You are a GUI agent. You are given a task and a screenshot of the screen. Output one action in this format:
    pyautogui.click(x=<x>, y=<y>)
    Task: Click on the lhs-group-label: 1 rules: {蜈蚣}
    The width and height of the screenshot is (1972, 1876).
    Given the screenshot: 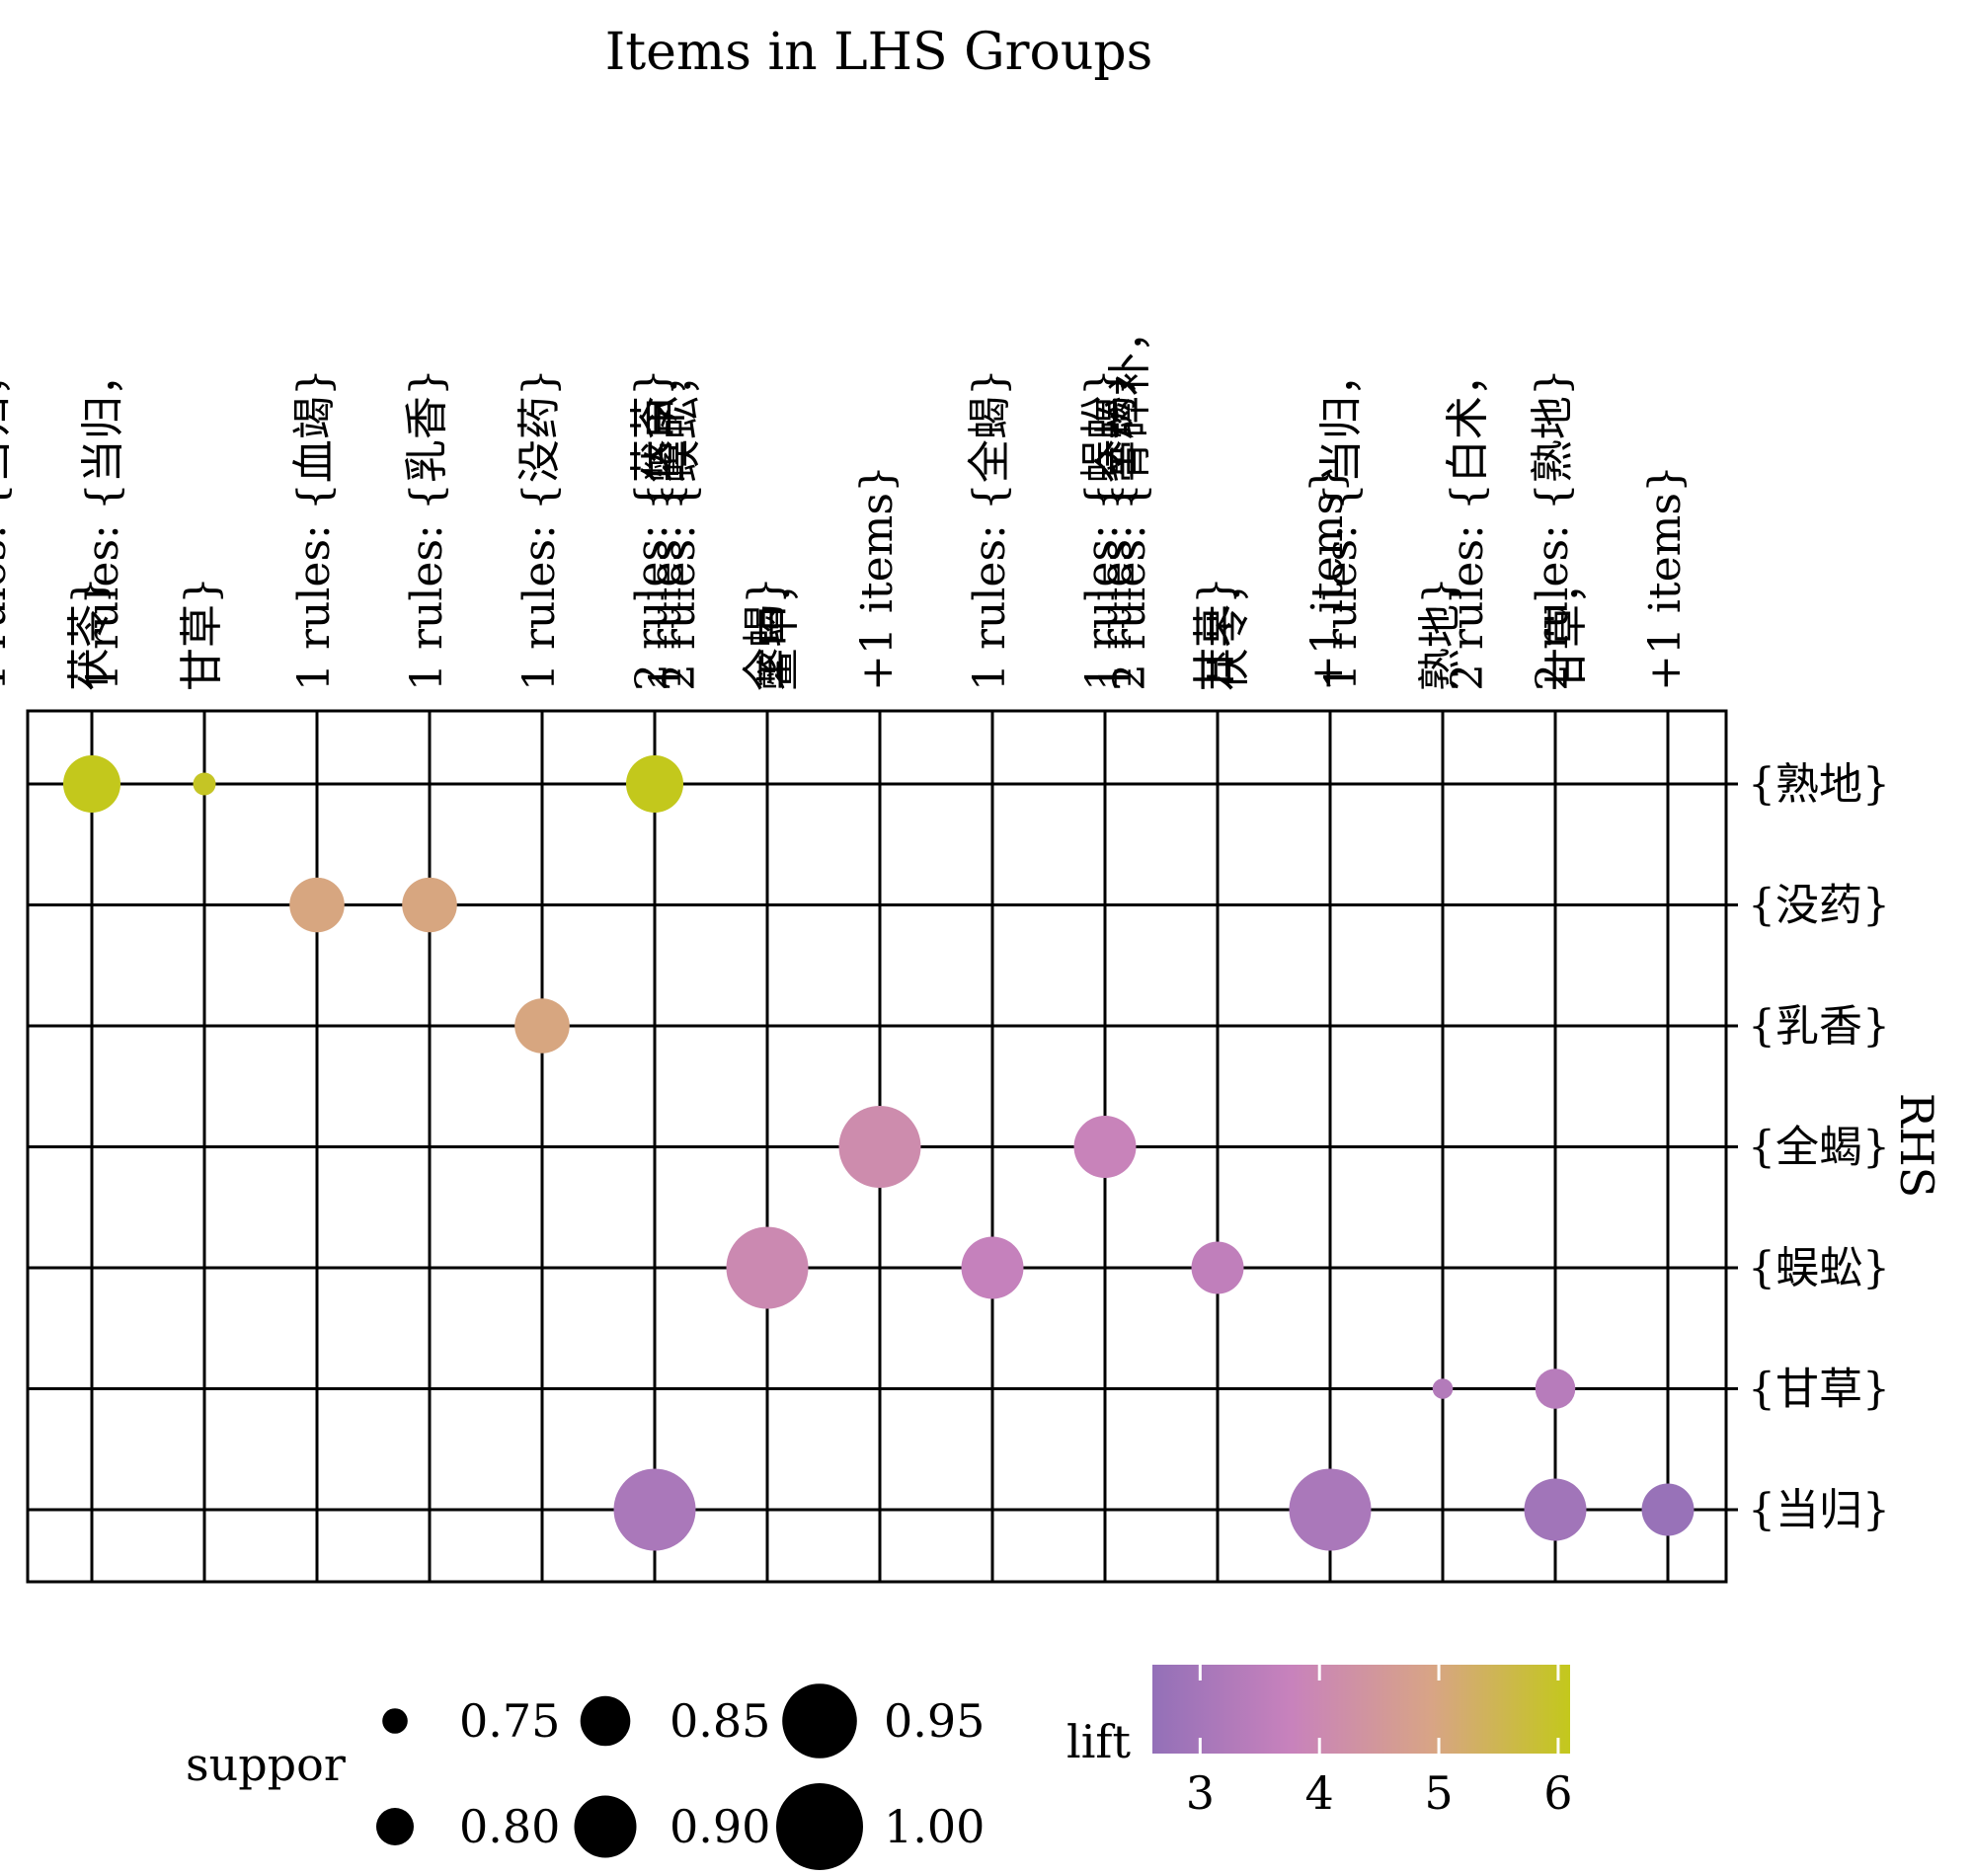 What is the action you would take?
    pyautogui.click(x=1102, y=530)
    